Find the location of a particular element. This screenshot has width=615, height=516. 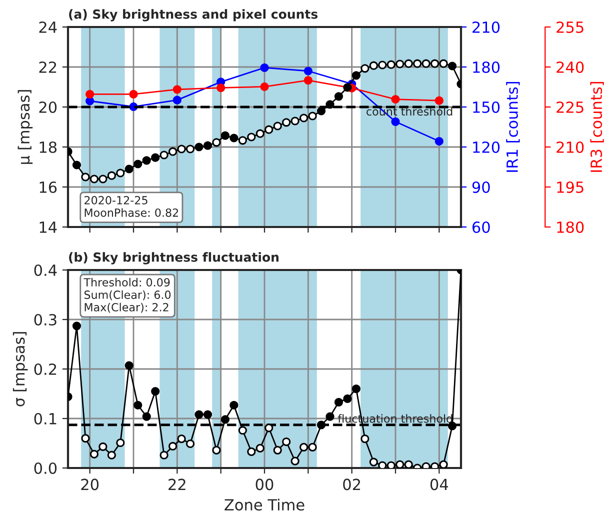

y3-tick-label: 180 is located at coordinates (570, 227).